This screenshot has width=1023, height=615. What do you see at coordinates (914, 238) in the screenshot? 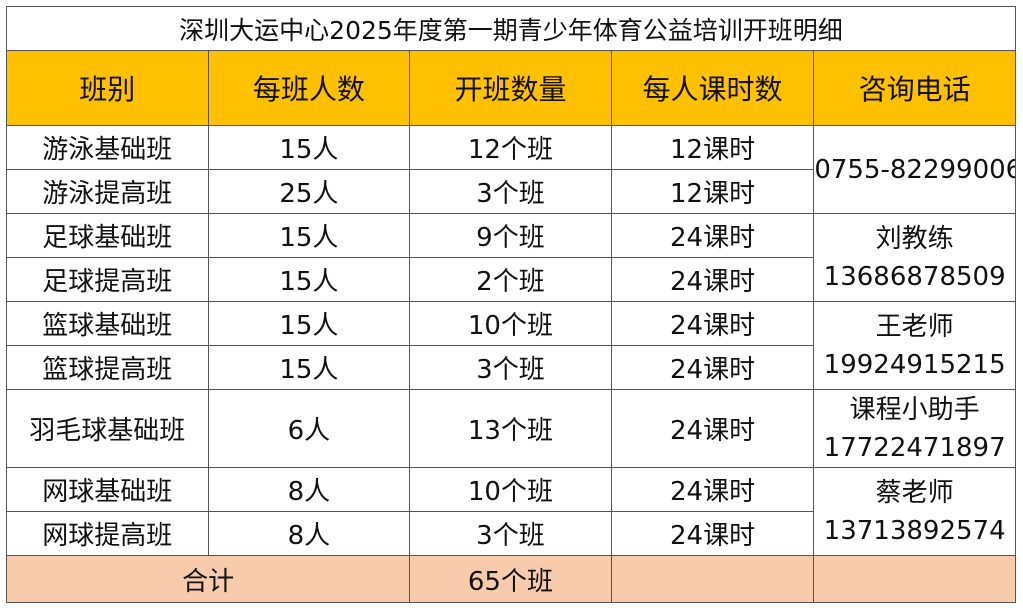
I see `contact-name: 刘教练` at bounding box center [914, 238].